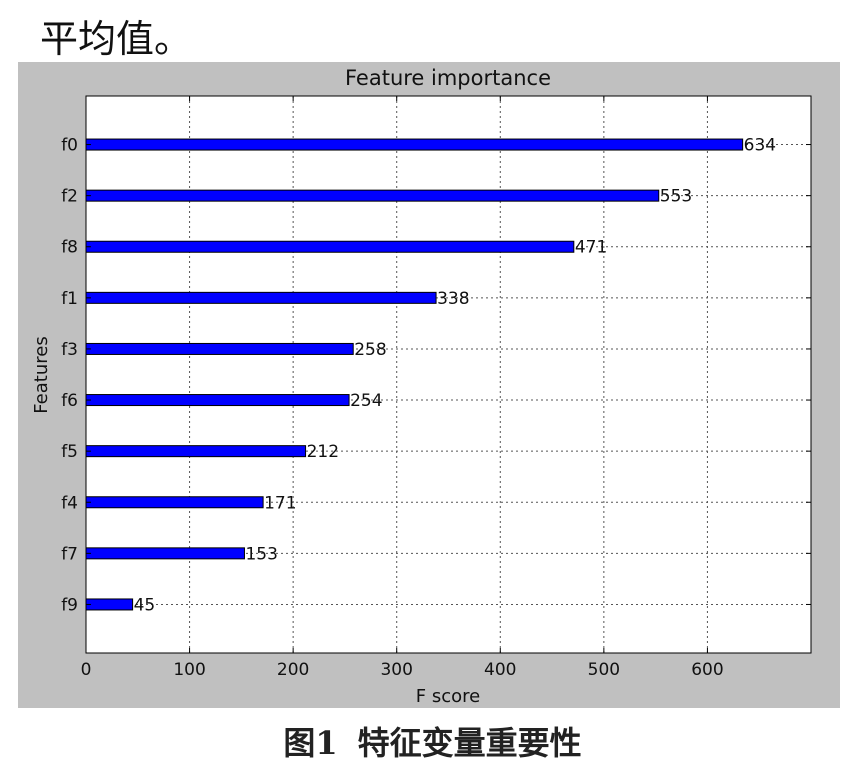  Describe the element at coordinates (323, 452) in the screenshot. I see `data-label-f5: 212` at that location.